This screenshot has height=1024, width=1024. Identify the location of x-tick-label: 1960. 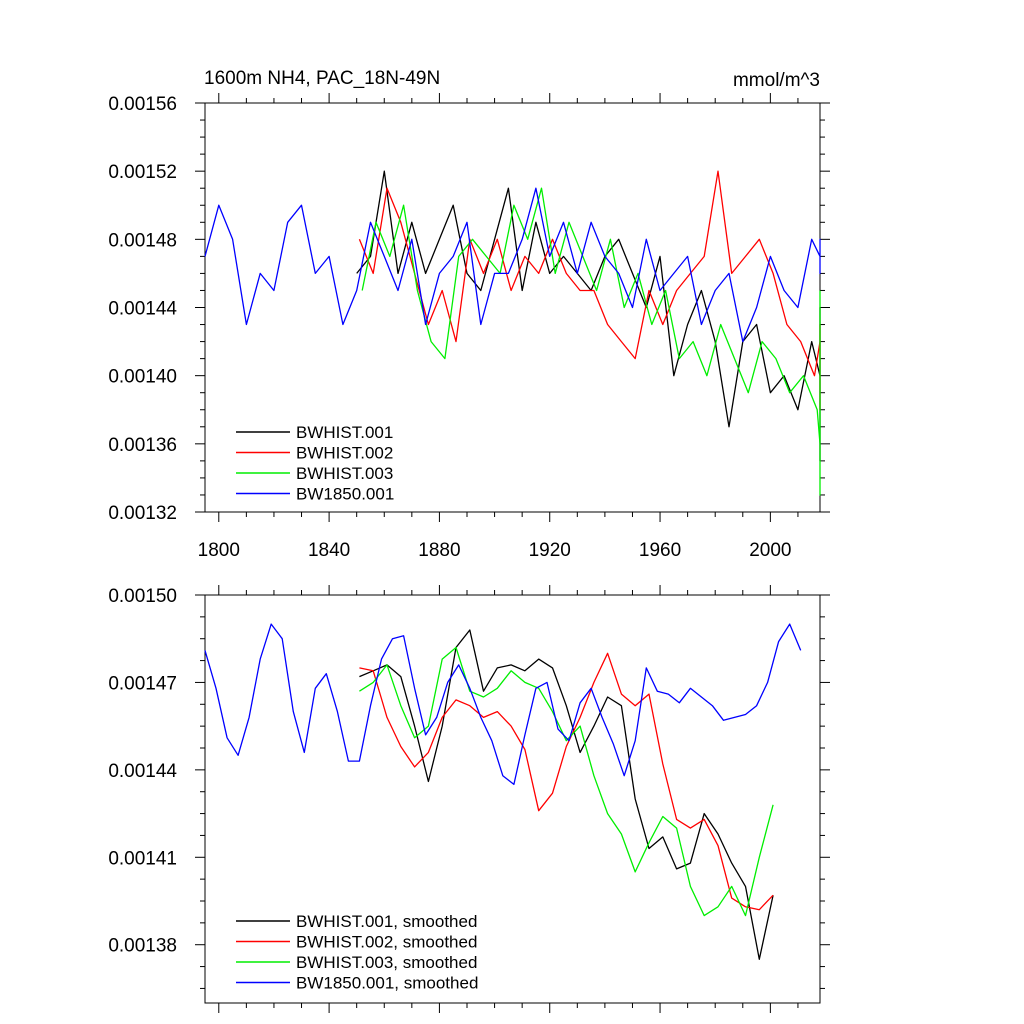
(660, 550).